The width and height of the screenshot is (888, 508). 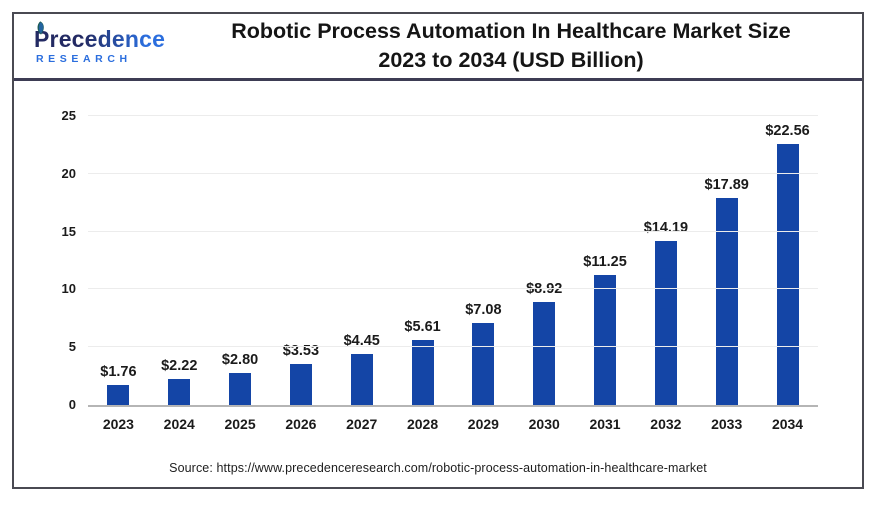 I want to click on logo-name-text: Precedence, so click(x=100, y=38).